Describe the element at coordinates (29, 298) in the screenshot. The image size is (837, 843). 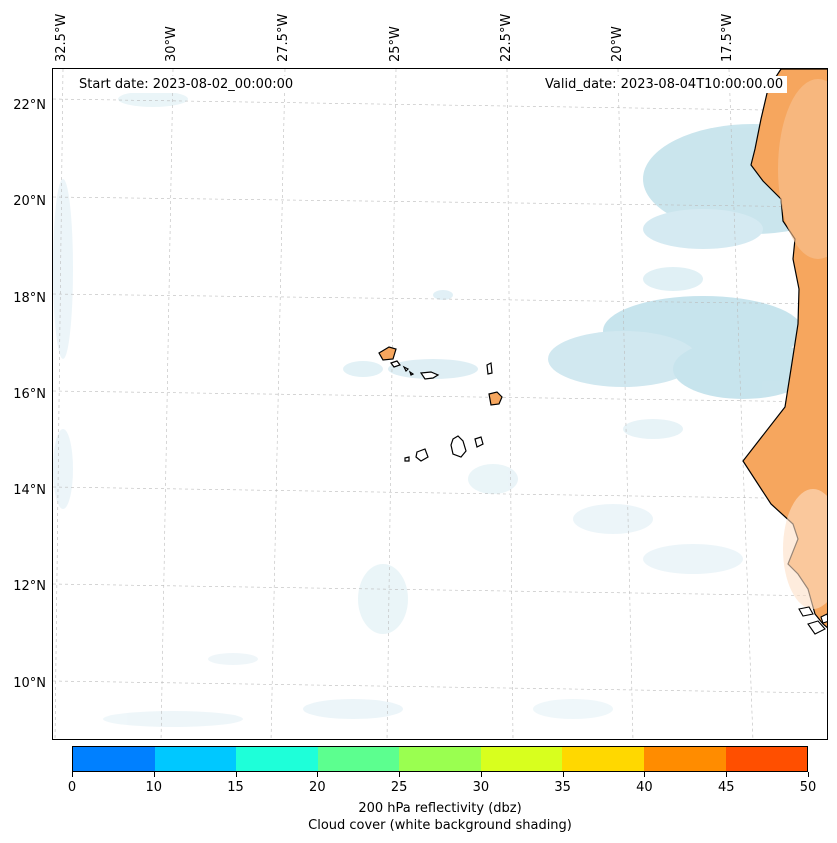
I see `lat-label: 18°N` at that location.